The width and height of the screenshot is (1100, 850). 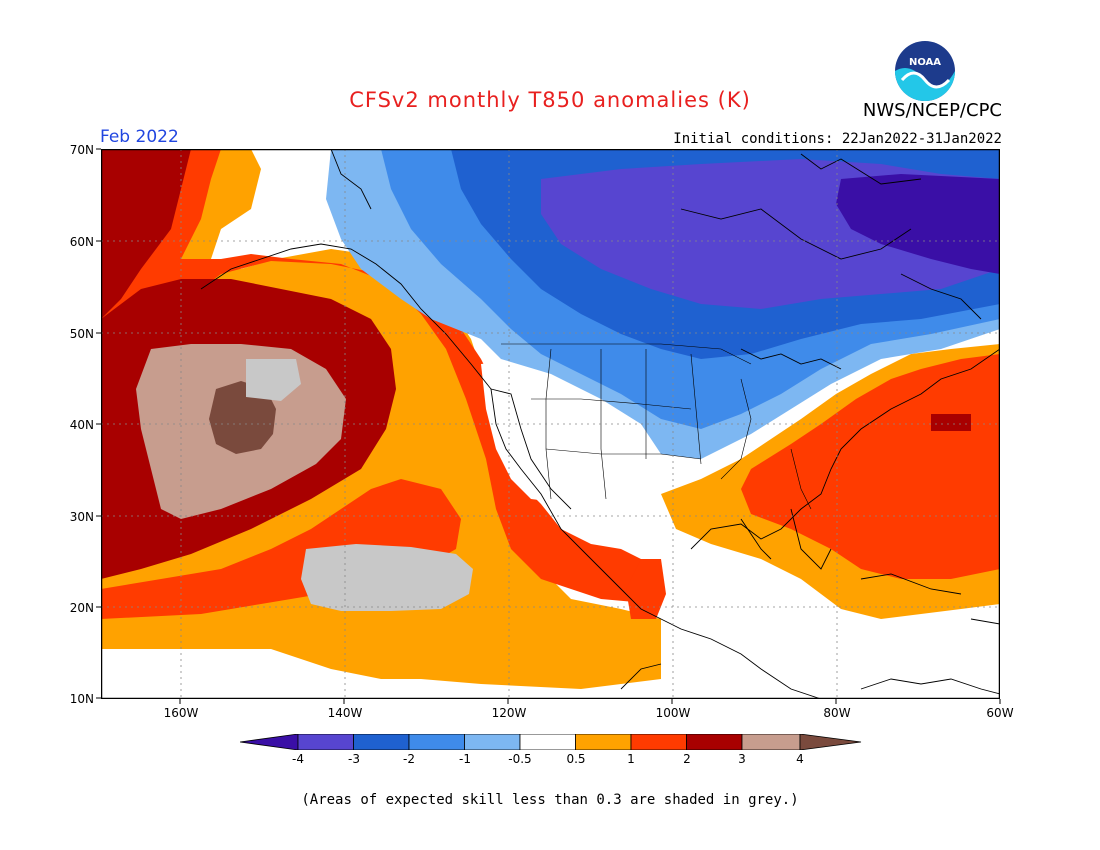 What do you see at coordinates (81, 425) in the screenshot?
I see `lat-label-40n: 40N` at bounding box center [81, 425].